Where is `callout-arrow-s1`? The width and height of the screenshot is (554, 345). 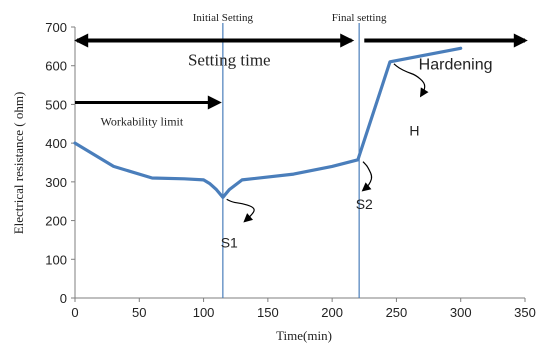 callout-arrow-s1 is located at coordinates (240, 210).